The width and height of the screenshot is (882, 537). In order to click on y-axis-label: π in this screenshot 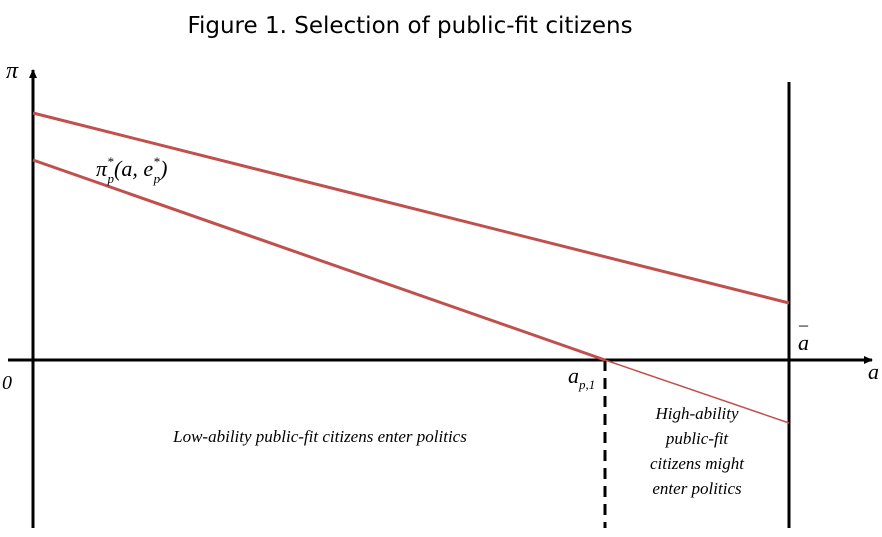, I will do `click(12, 71)`.